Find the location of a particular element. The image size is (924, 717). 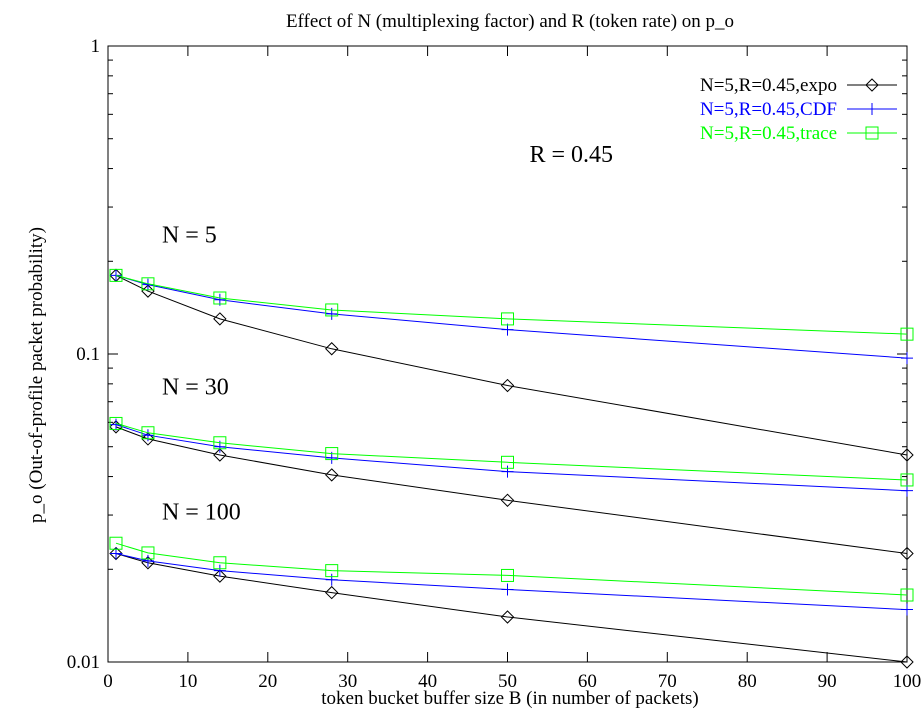

x-tick-label: 80 is located at coordinates (747, 681).